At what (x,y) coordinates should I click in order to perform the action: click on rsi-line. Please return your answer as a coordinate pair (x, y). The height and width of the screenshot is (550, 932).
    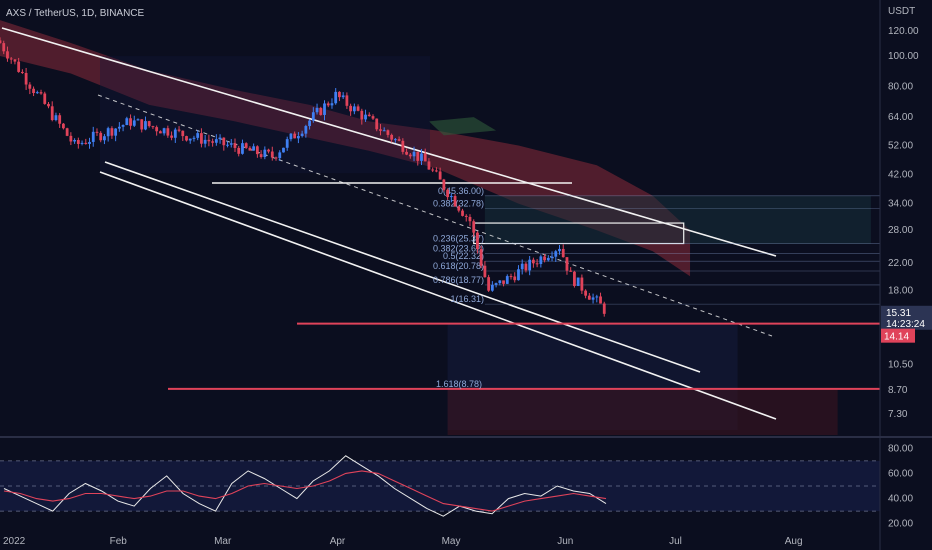
    Looking at the image, I should click on (305, 486).